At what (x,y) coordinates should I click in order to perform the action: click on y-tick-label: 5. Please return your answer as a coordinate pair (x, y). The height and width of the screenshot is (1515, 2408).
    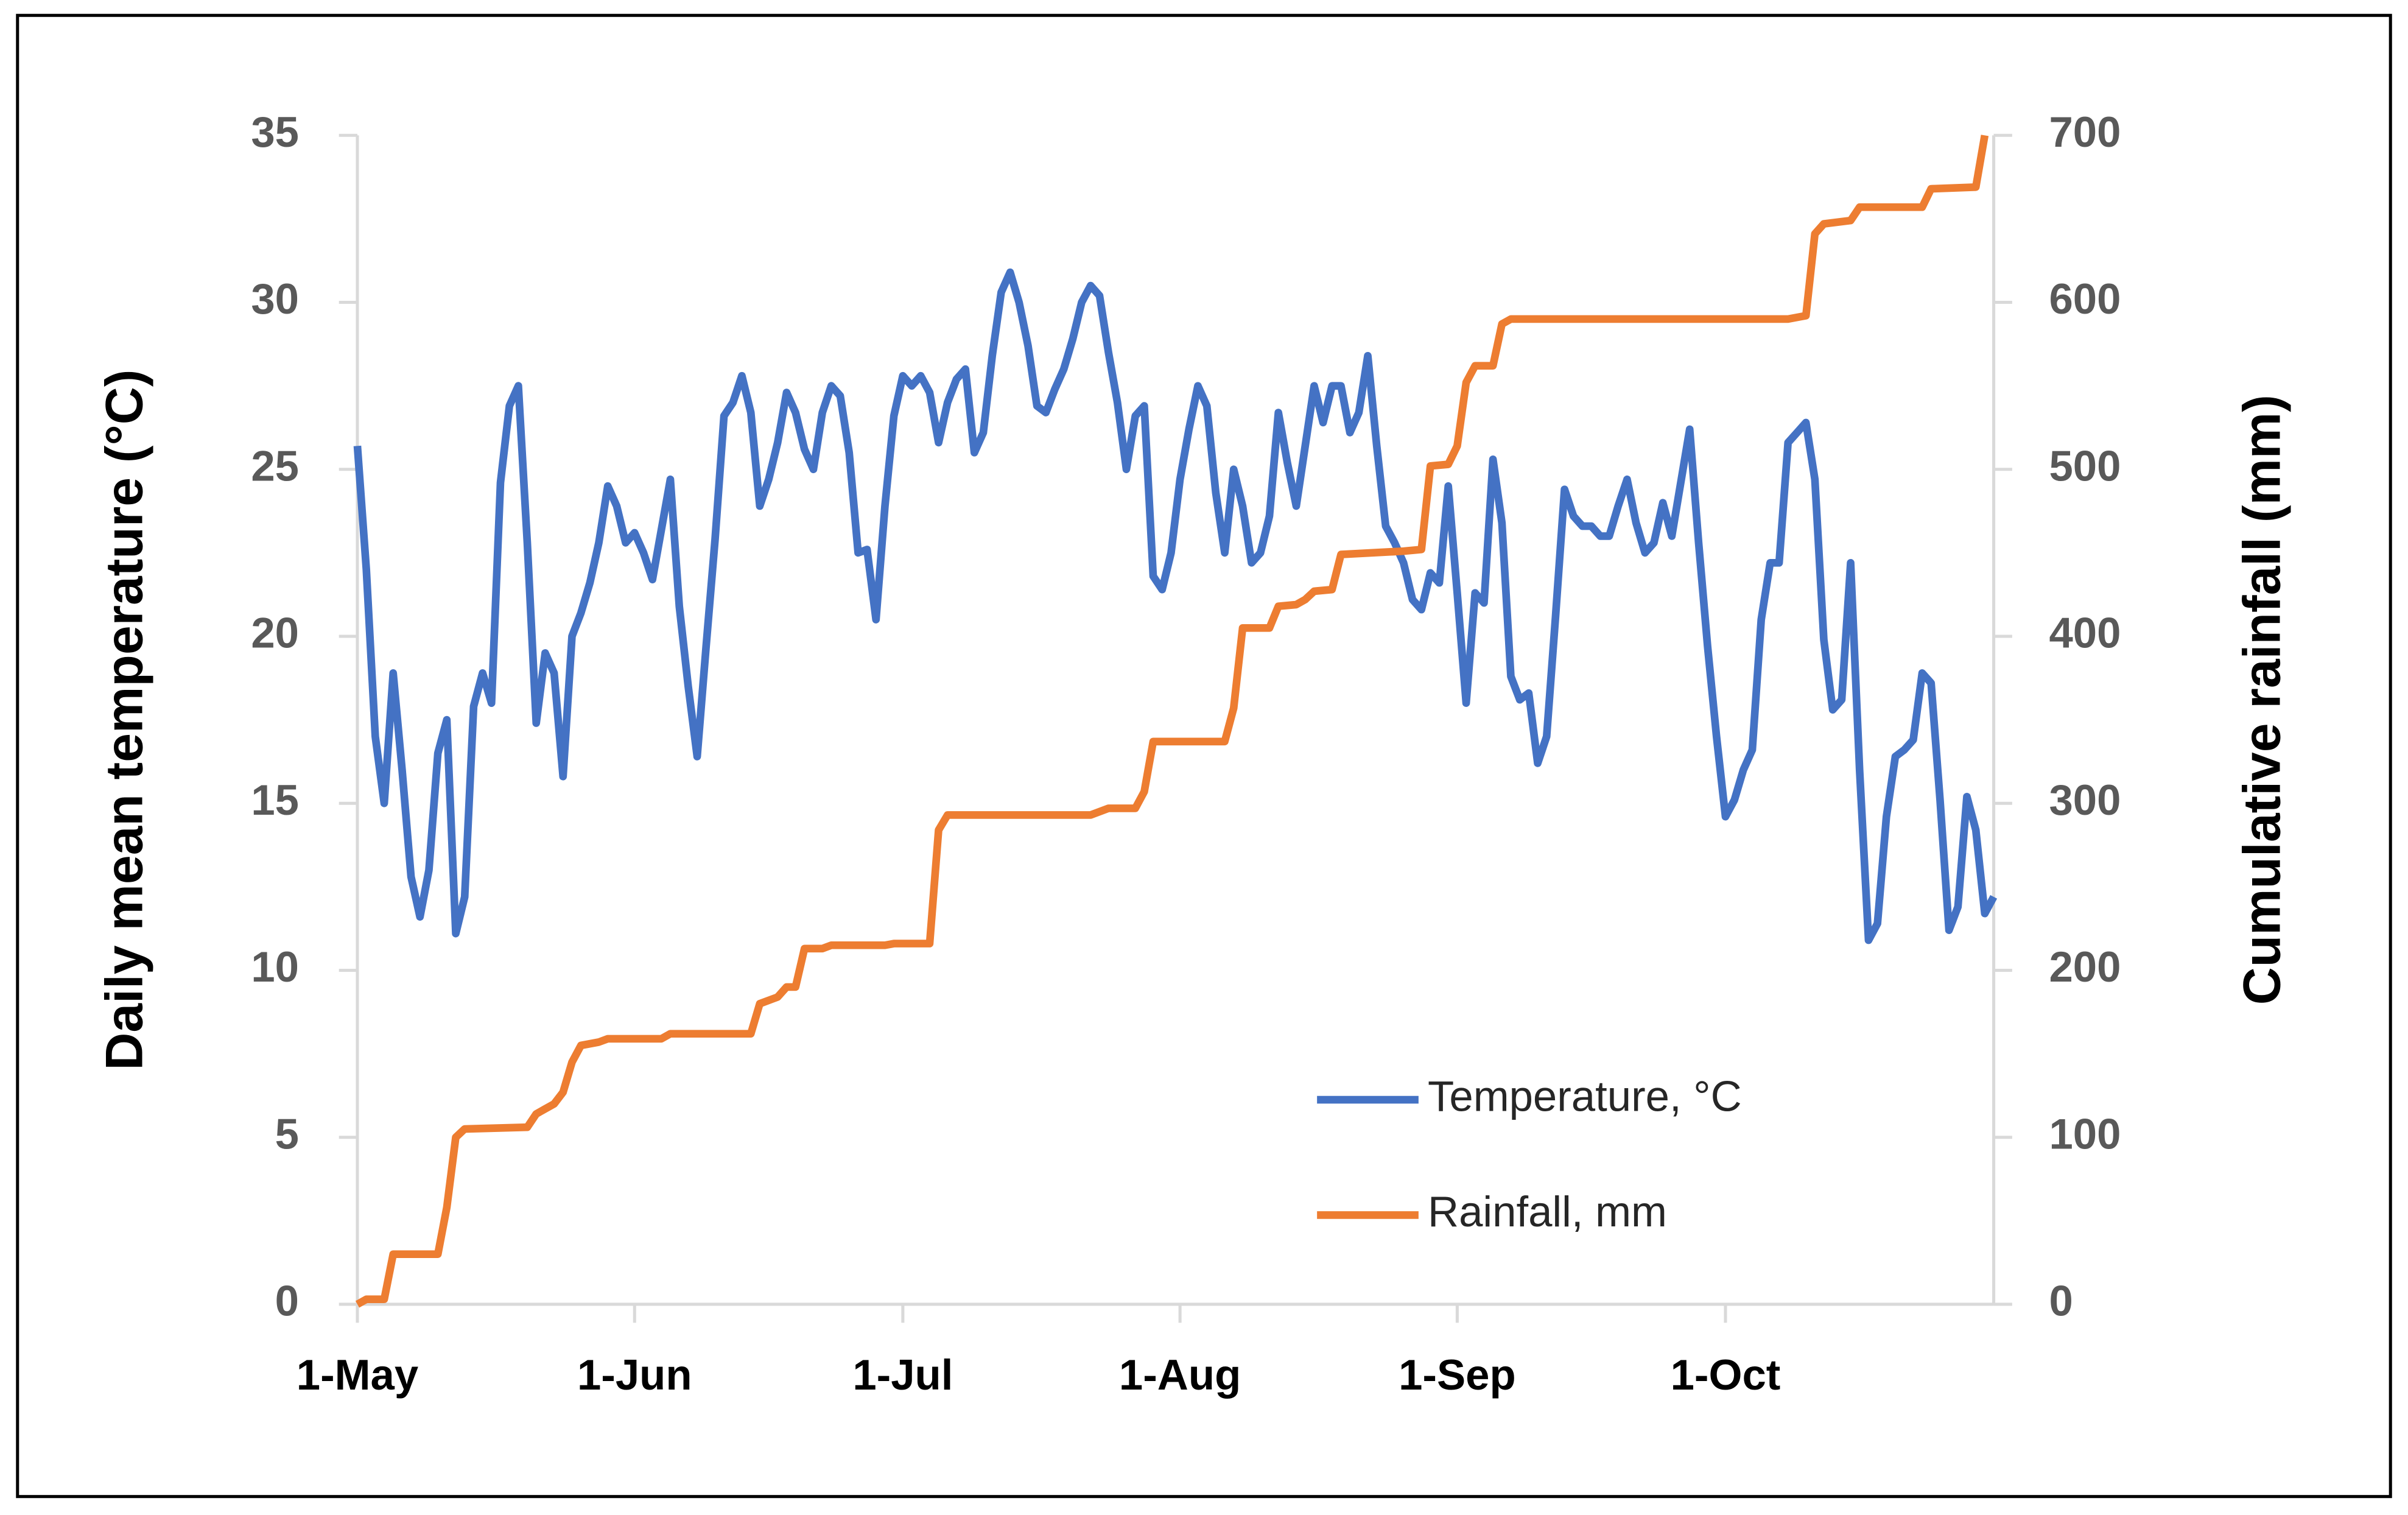
    Looking at the image, I should click on (287, 1133).